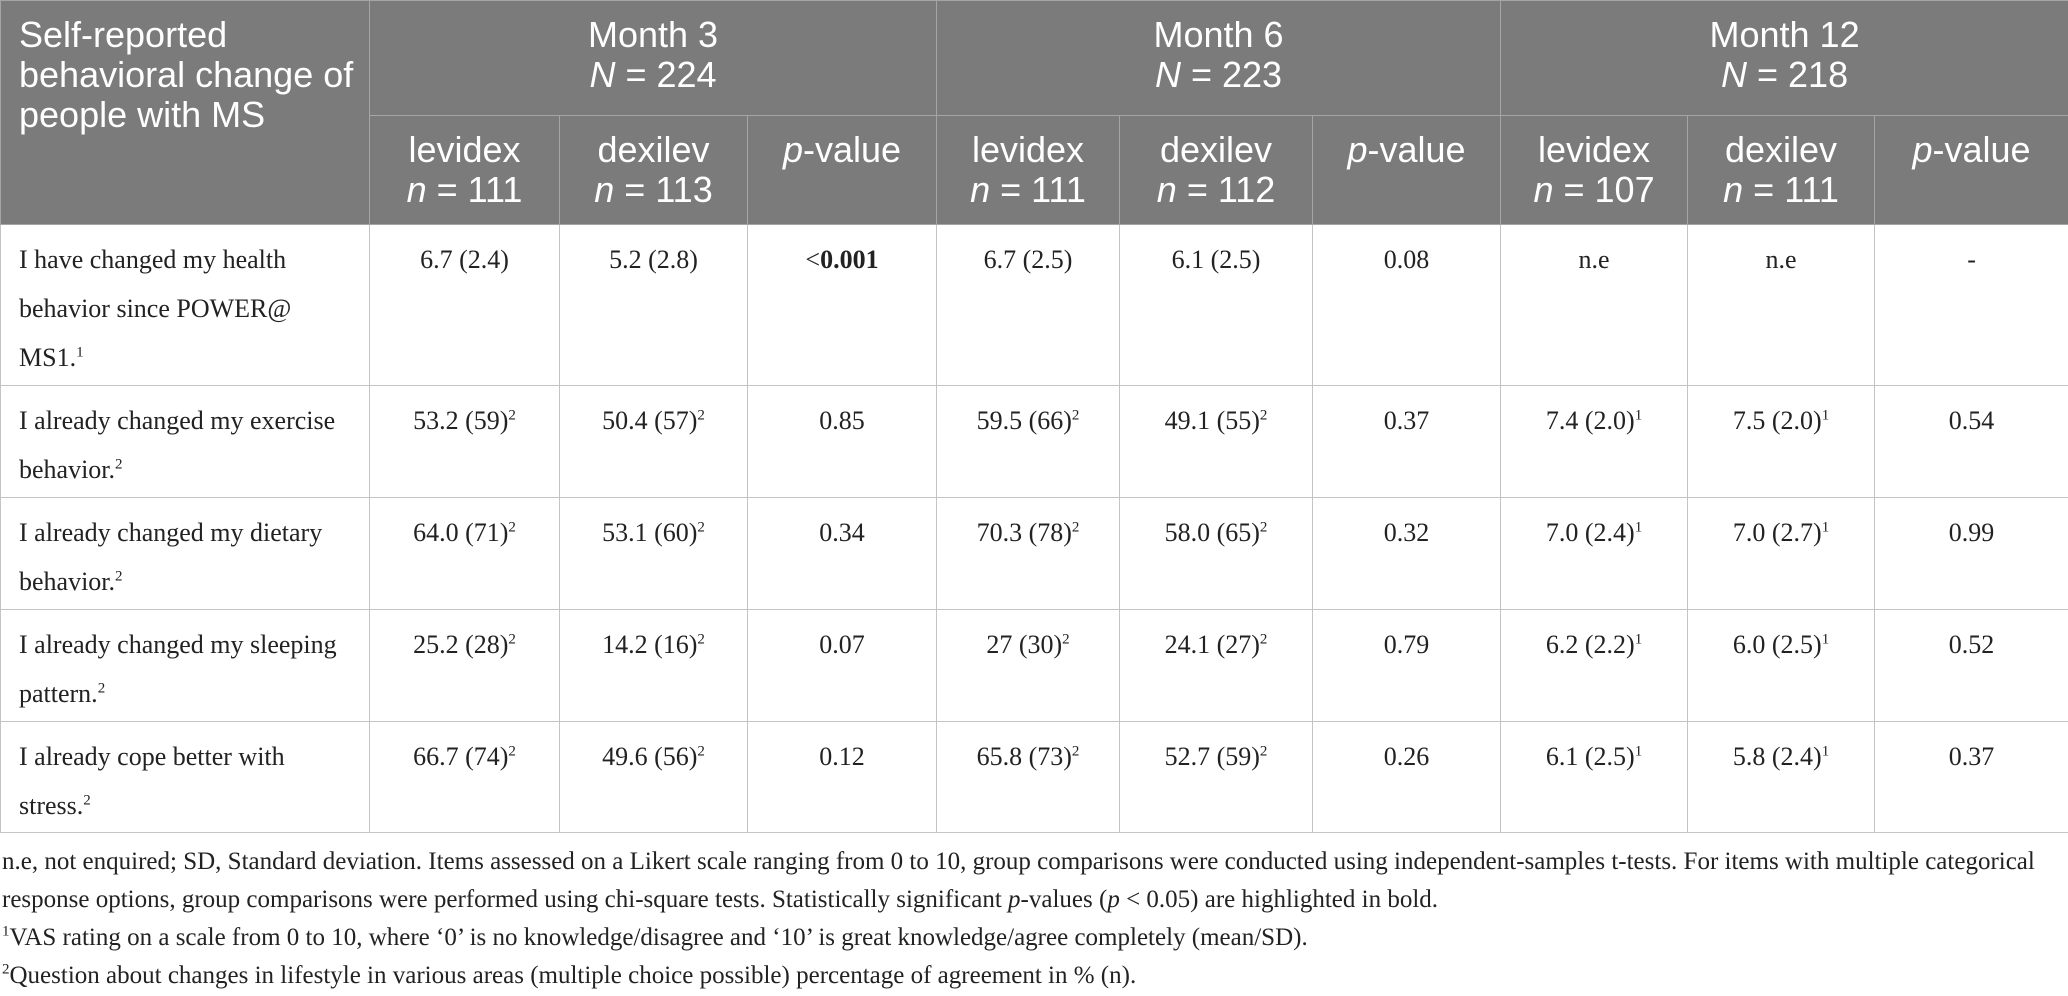 The image size is (2068, 996). Describe the element at coordinates (1406, 532) in the screenshot. I see `text-run: 0.32` at that location.